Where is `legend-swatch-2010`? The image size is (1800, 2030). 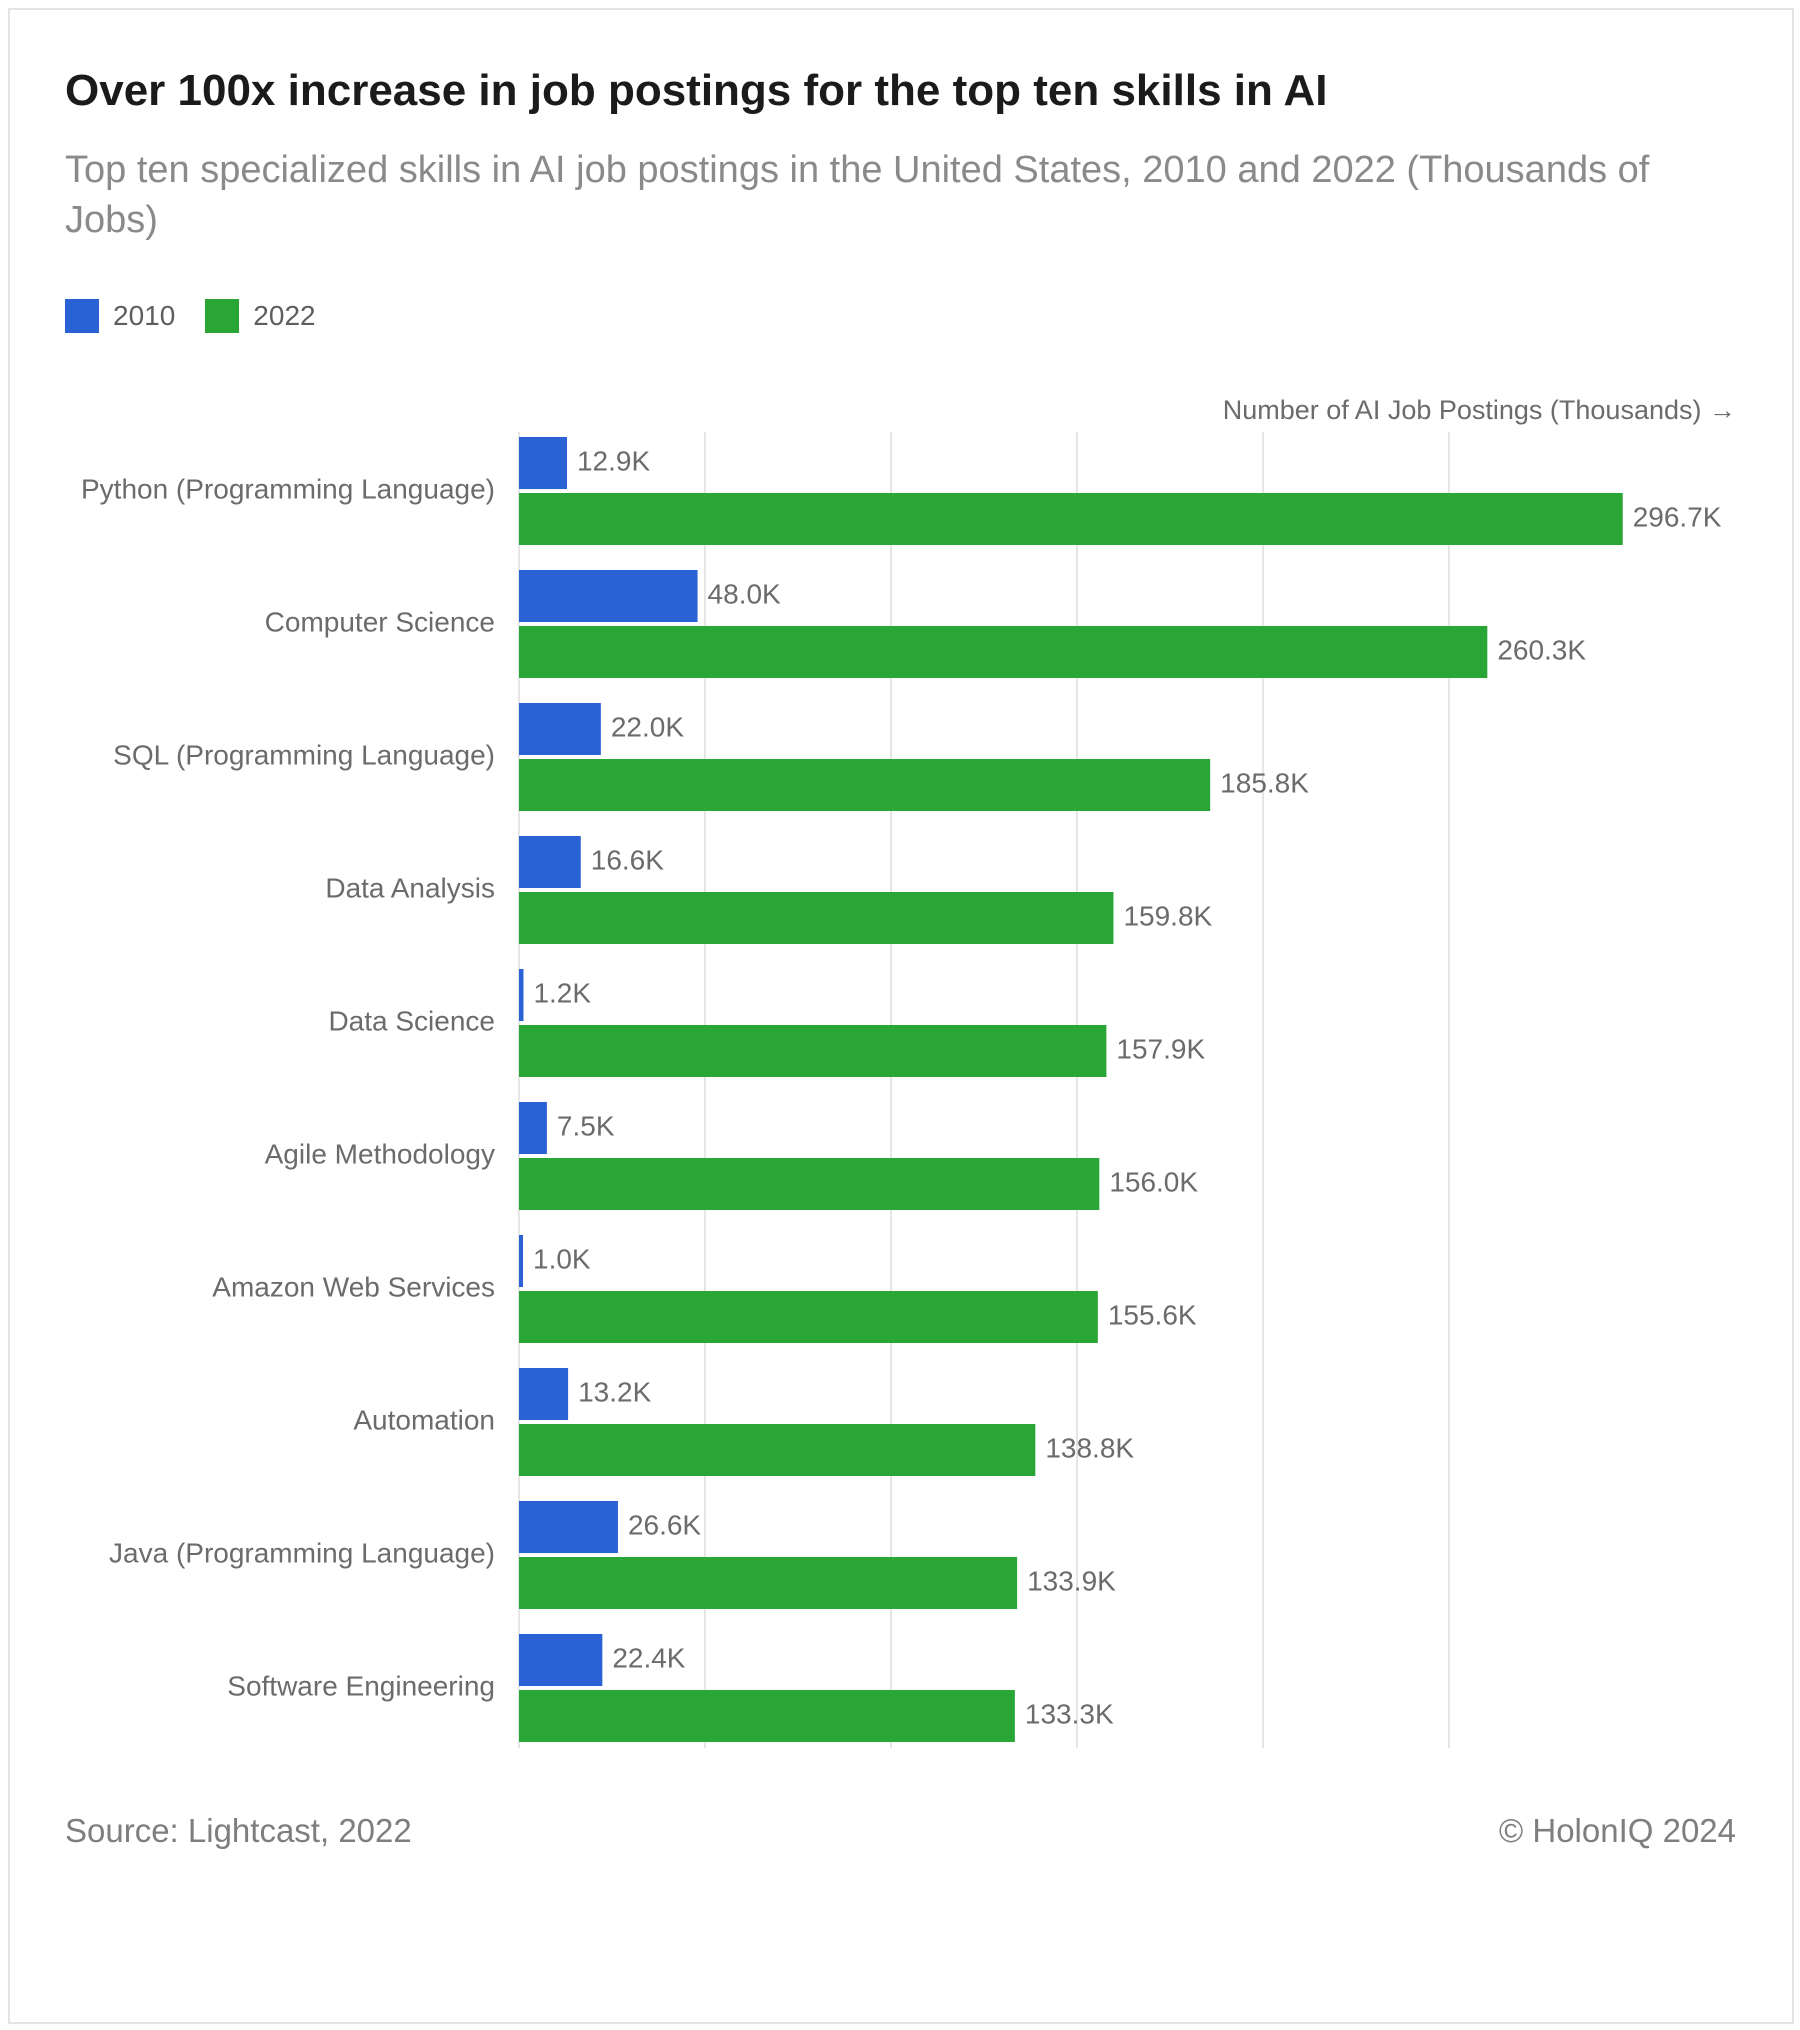 legend-swatch-2010 is located at coordinates (82, 316).